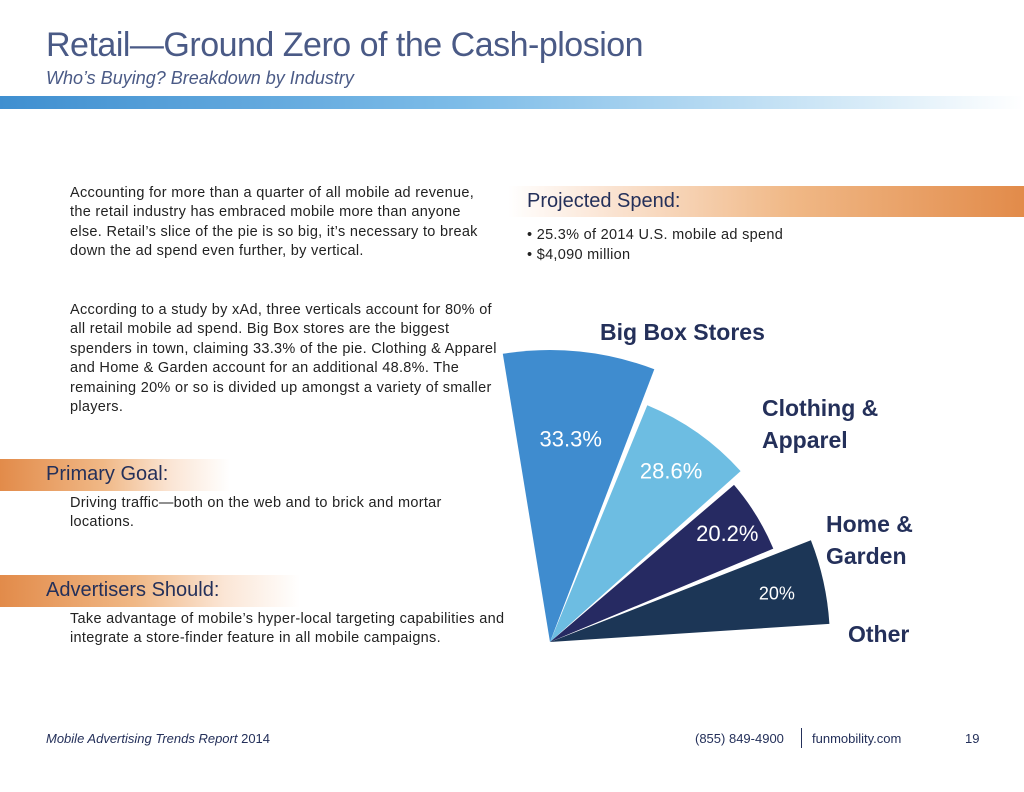  Describe the element at coordinates (571, 439) in the screenshot. I see `pie-value-label: 33.3%` at that location.